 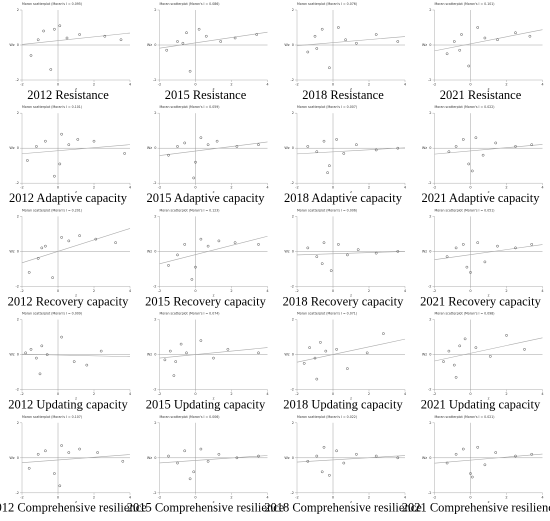 I want to click on plot-title: Moran scatterplot (Moran's I = 0.123), so click(x=190, y=210).